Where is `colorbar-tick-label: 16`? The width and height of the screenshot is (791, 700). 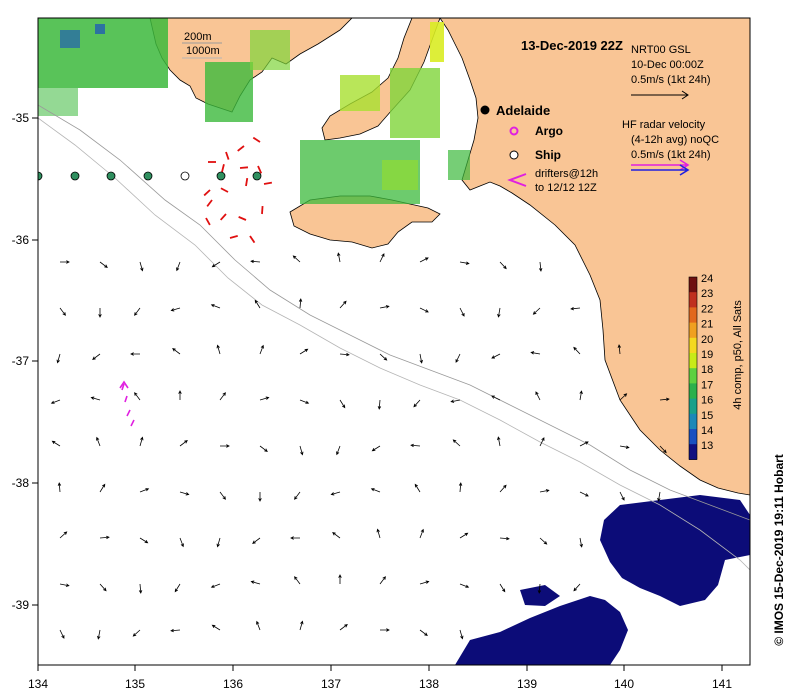 colorbar-tick-label: 16 is located at coordinates (707, 401).